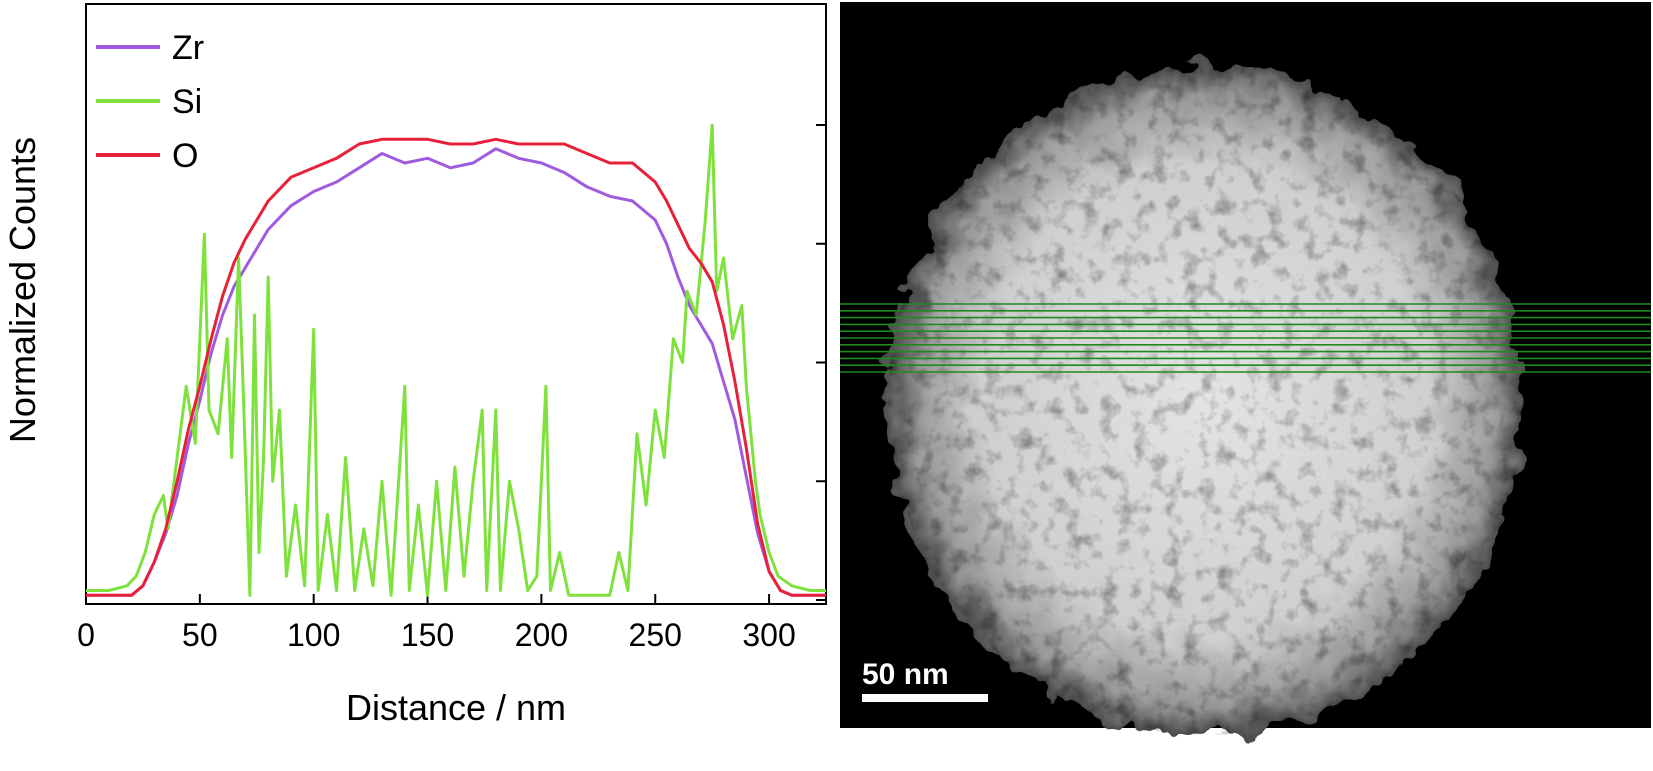  I want to click on legend-label: Si, so click(187, 102).